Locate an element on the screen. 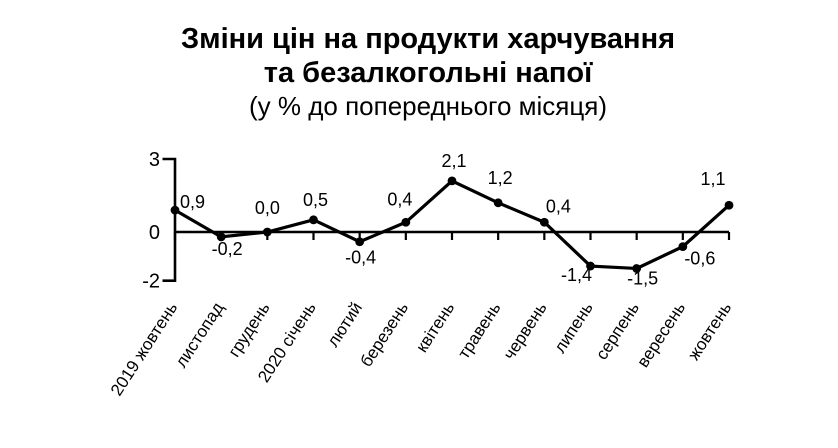 The height and width of the screenshot is (448, 838). y-axis-label: -2 is located at coordinates (151, 282).